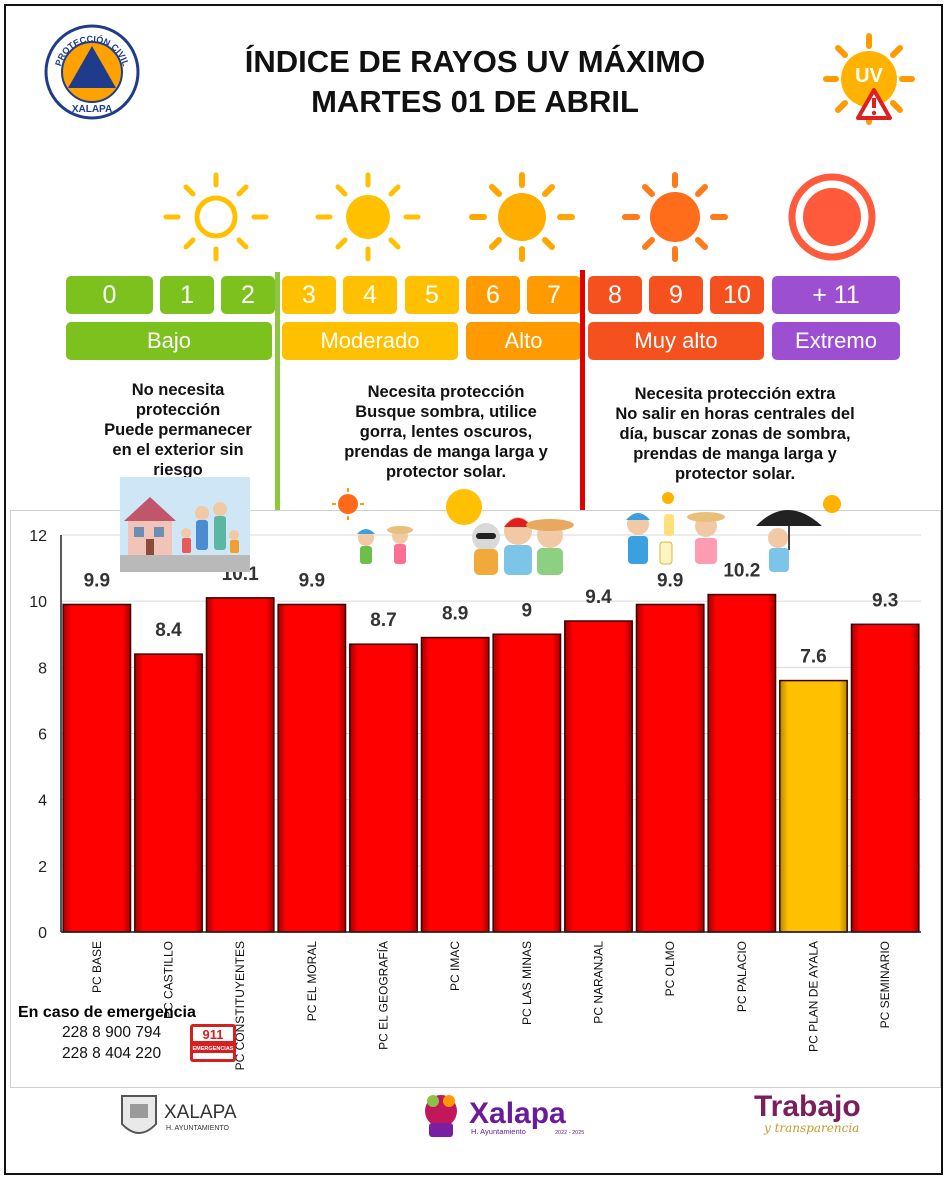 The image size is (947, 1179). What do you see at coordinates (200, 1112) in the screenshot?
I see `footer-logo1-title: XALAPA` at bounding box center [200, 1112].